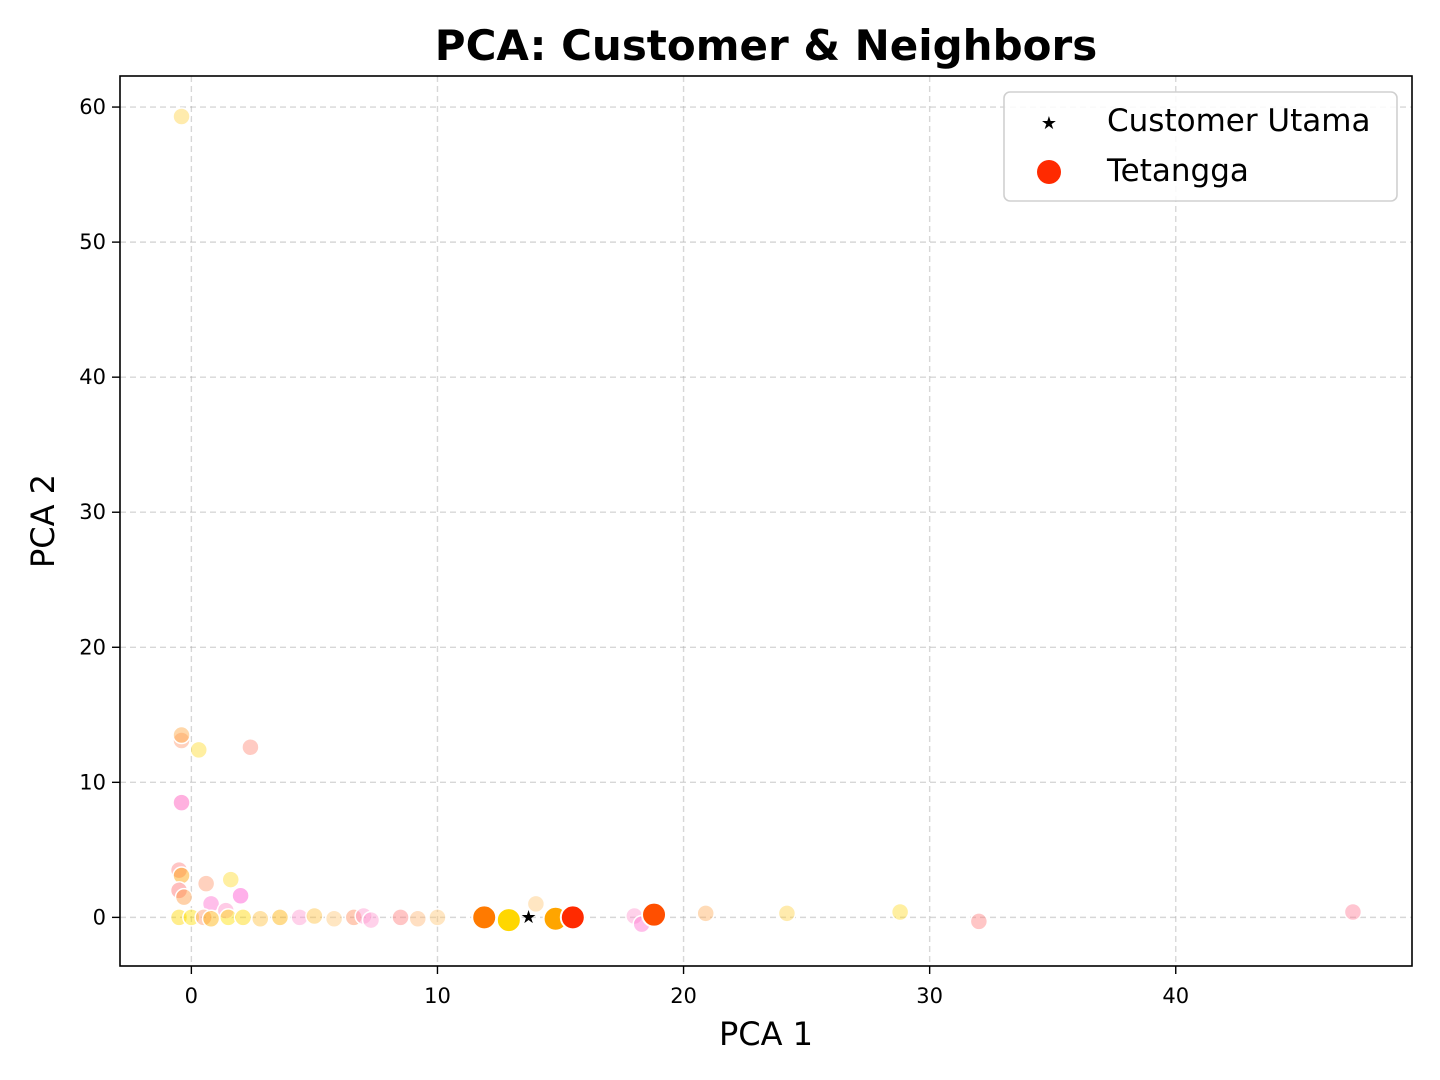  I want to click on y-tick-label: 40, so click(92, 377).